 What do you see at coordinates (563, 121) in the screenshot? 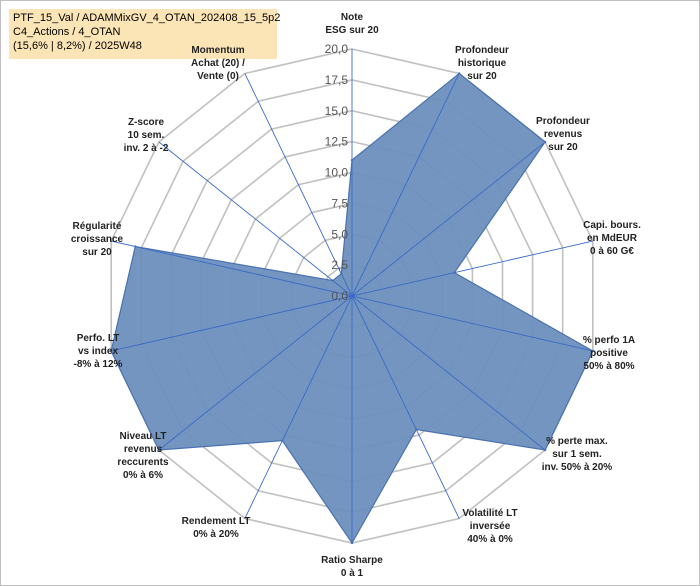
I see `axis-label-2-line-0: Profondeur` at bounding box center [563, 121].